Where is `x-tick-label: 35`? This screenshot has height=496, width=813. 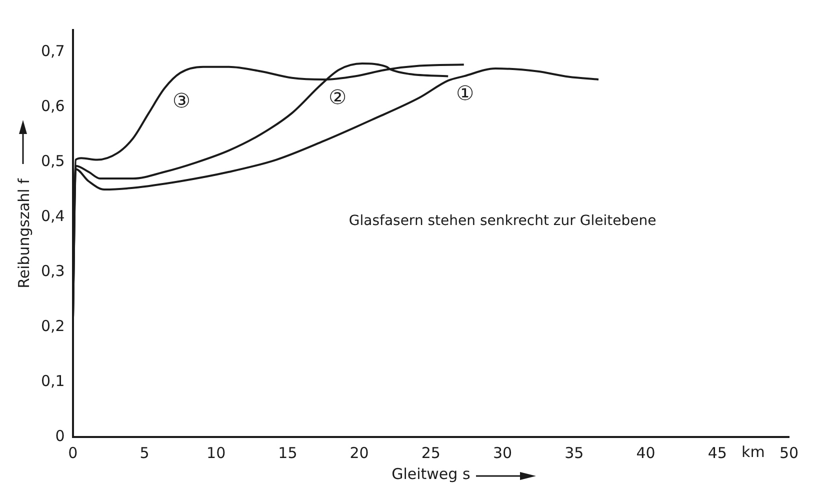
x-tick-label: 35 is located at coordinates (574, 453).